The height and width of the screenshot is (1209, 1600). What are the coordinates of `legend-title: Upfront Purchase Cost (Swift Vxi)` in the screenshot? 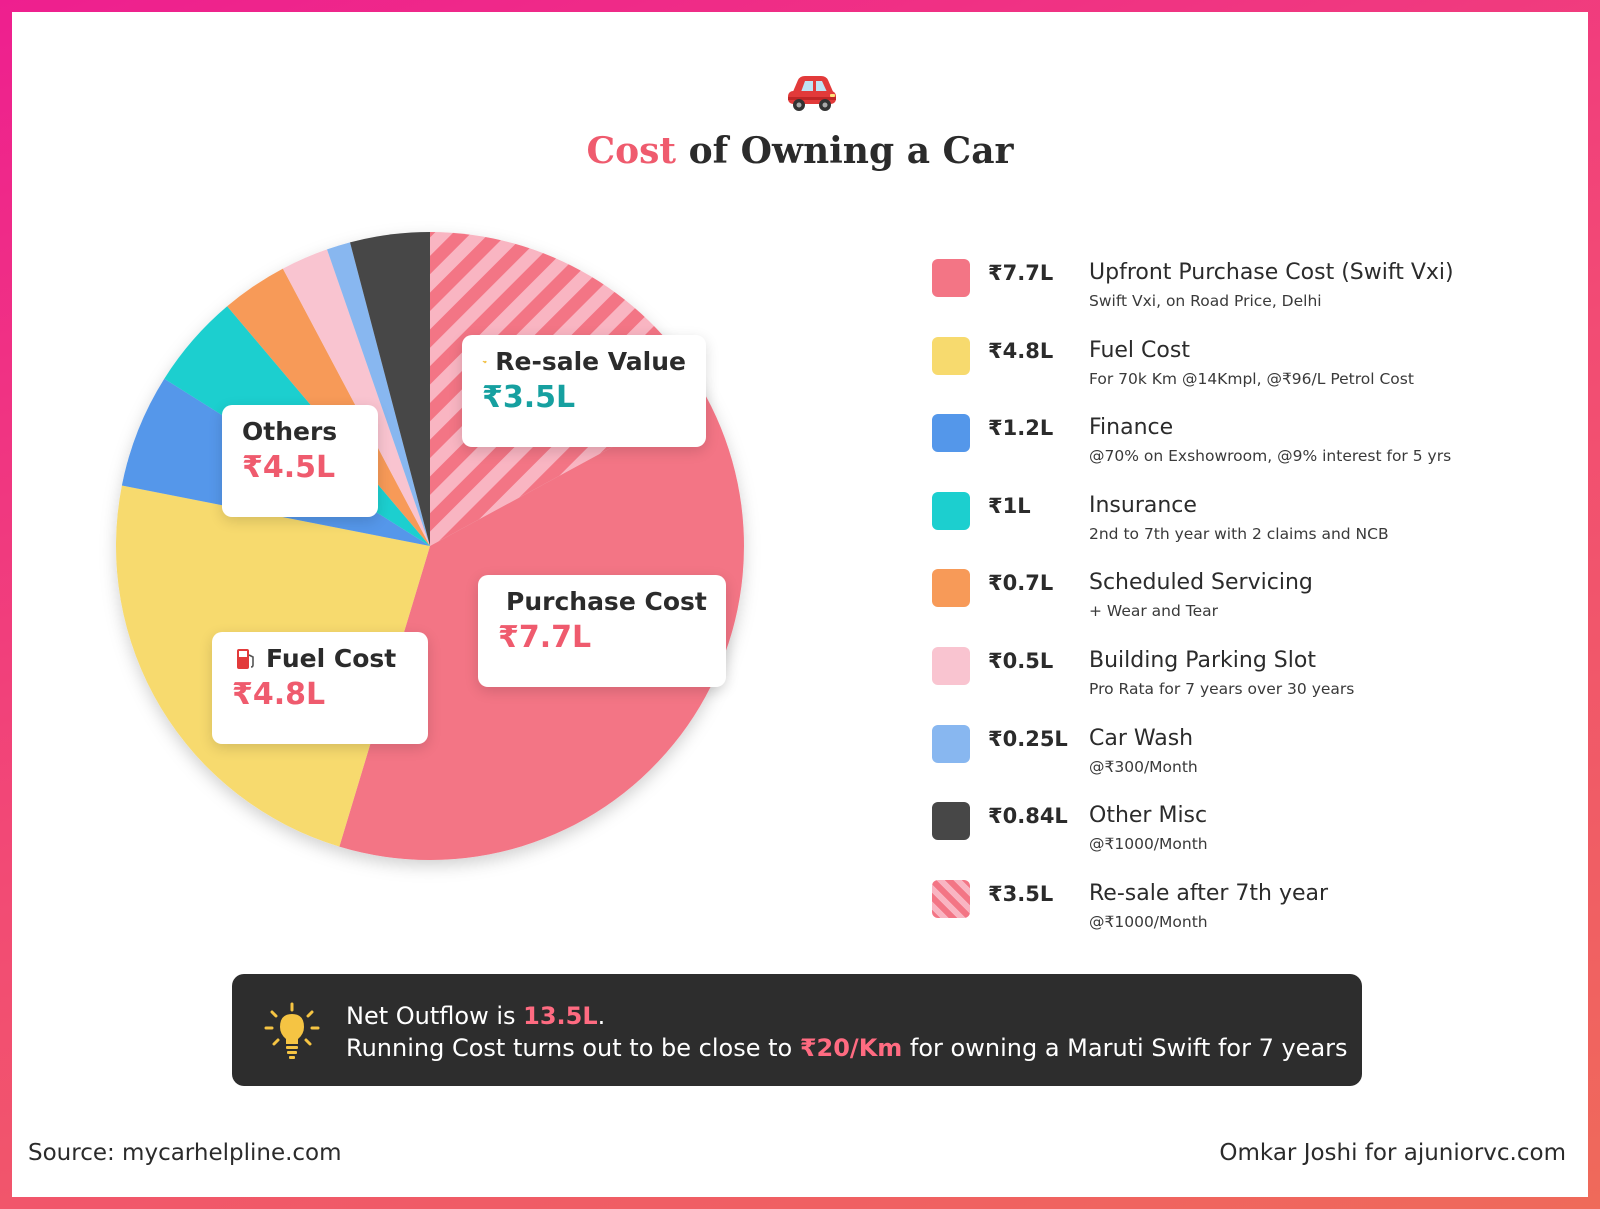 It's located at (1271, 272).